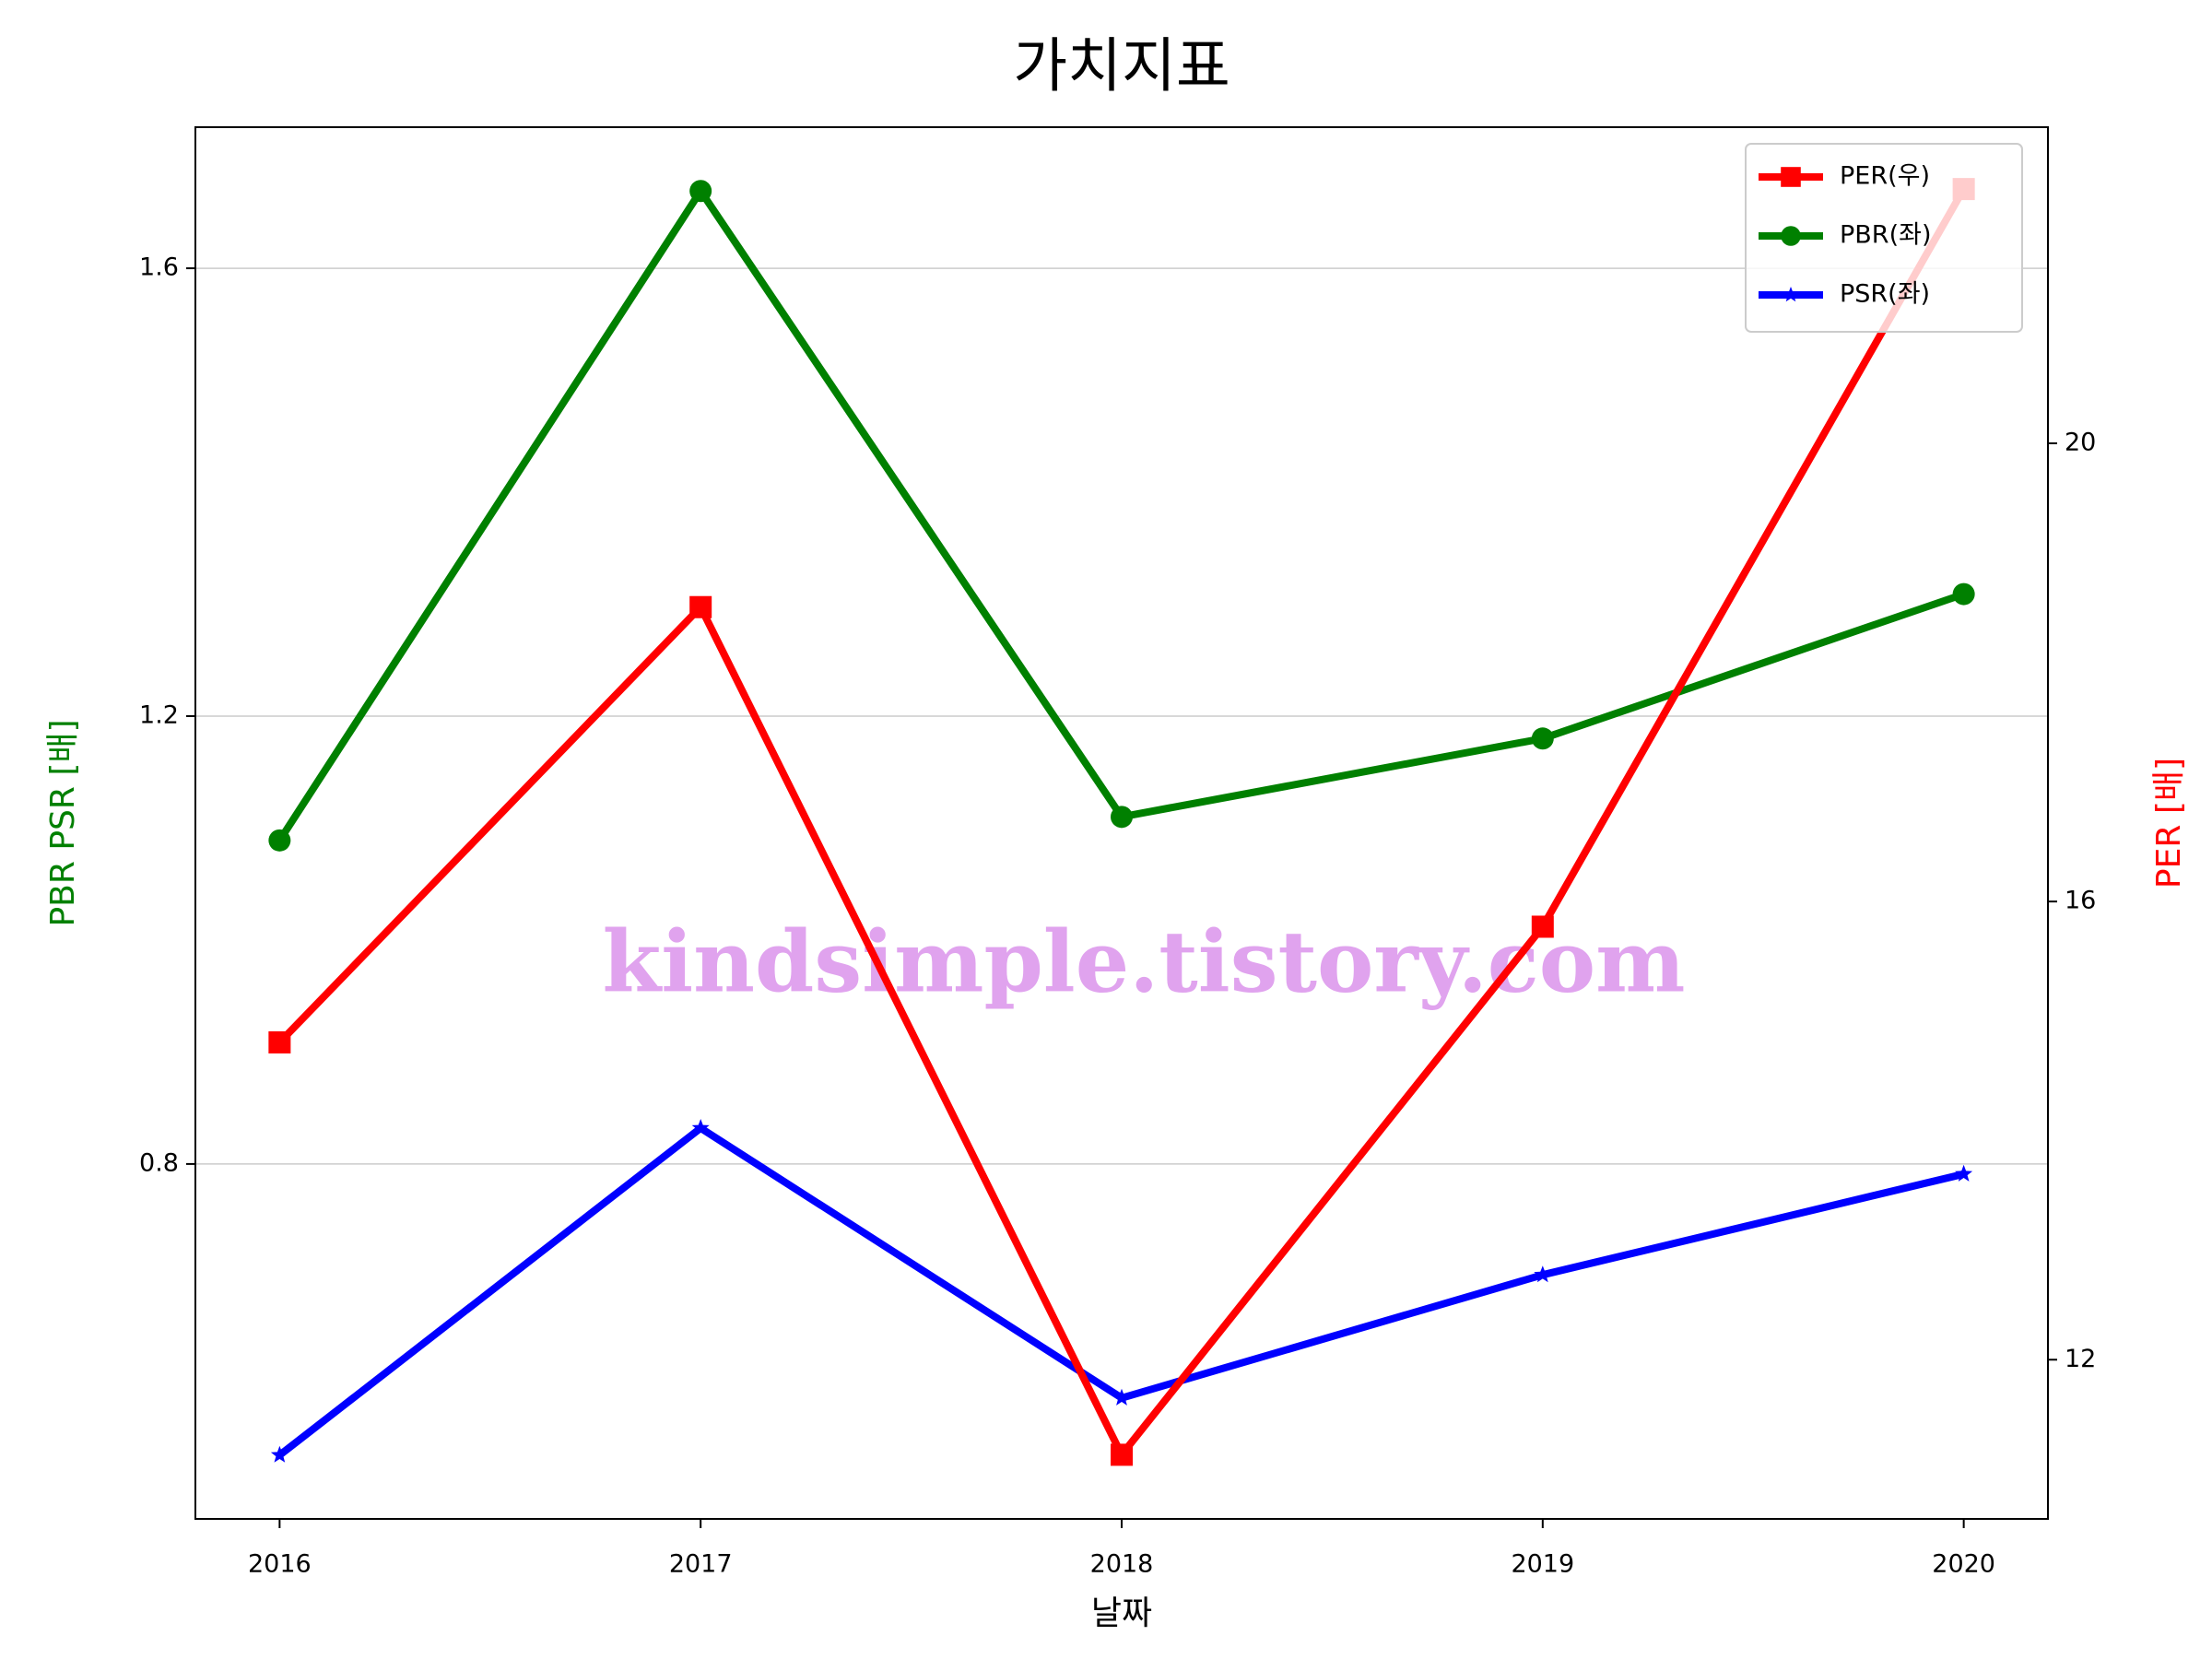  Describe the element at coordinates (1122, 1564) in the screenshot. I see `x-tick-label: 2018` at that location.